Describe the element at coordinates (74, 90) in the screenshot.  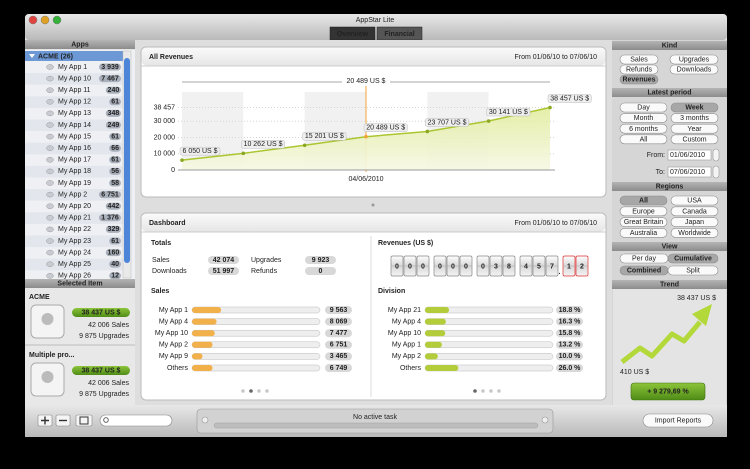
I see `app-name: My App 11` at that location.